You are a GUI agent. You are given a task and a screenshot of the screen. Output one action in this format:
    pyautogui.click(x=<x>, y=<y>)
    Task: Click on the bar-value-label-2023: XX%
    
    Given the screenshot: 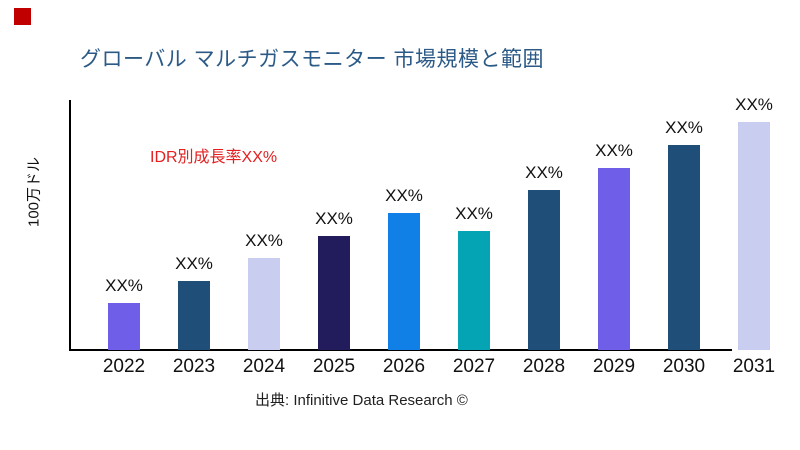 What is the action you would take?
    pyautogui.click(x=194, y=263)
    